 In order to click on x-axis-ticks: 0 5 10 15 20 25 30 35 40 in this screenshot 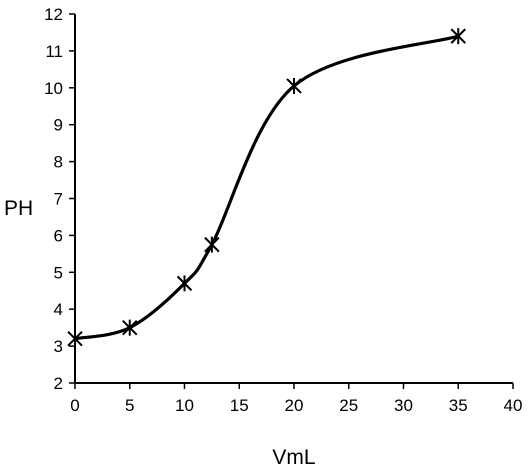, I will do `click(296, 399)`.